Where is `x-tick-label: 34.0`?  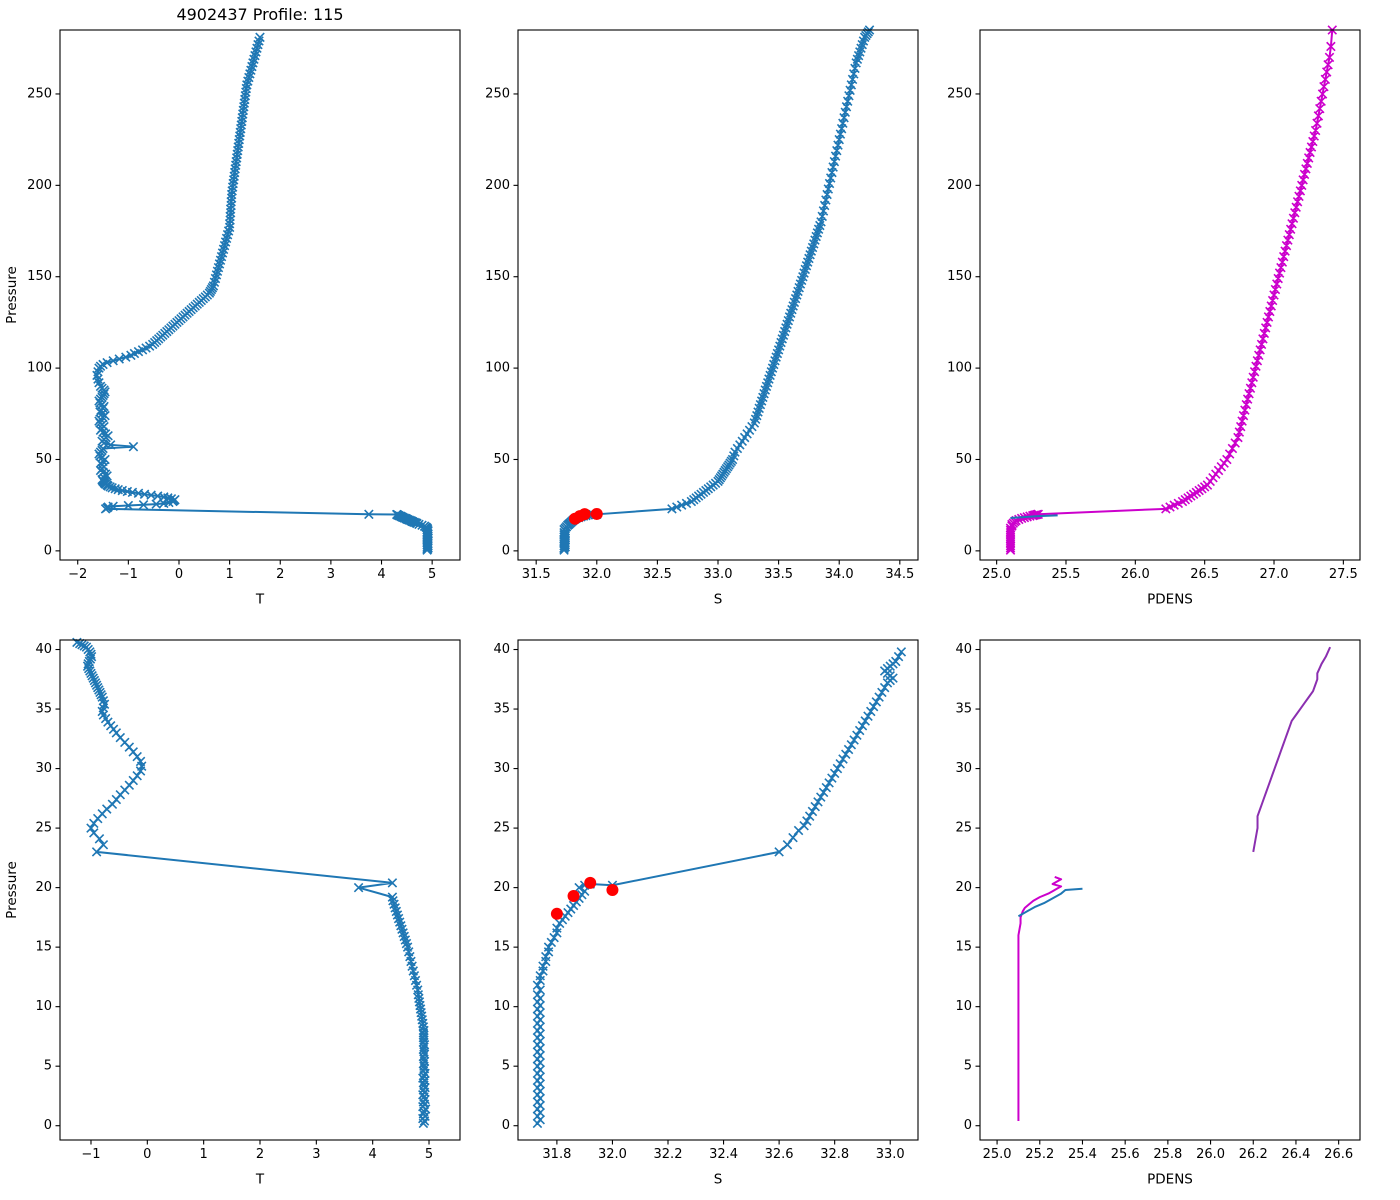 x-tick-label: 34.0 is located at coordinates (839, 574).